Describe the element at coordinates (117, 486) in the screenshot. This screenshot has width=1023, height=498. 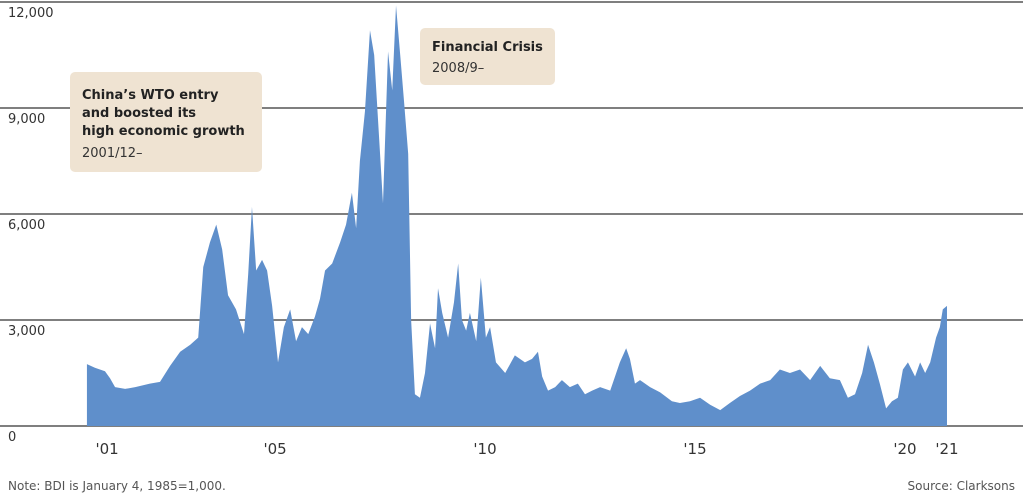
I see `note: Note: BDI is January 4, 1985=1,000.` at that location.